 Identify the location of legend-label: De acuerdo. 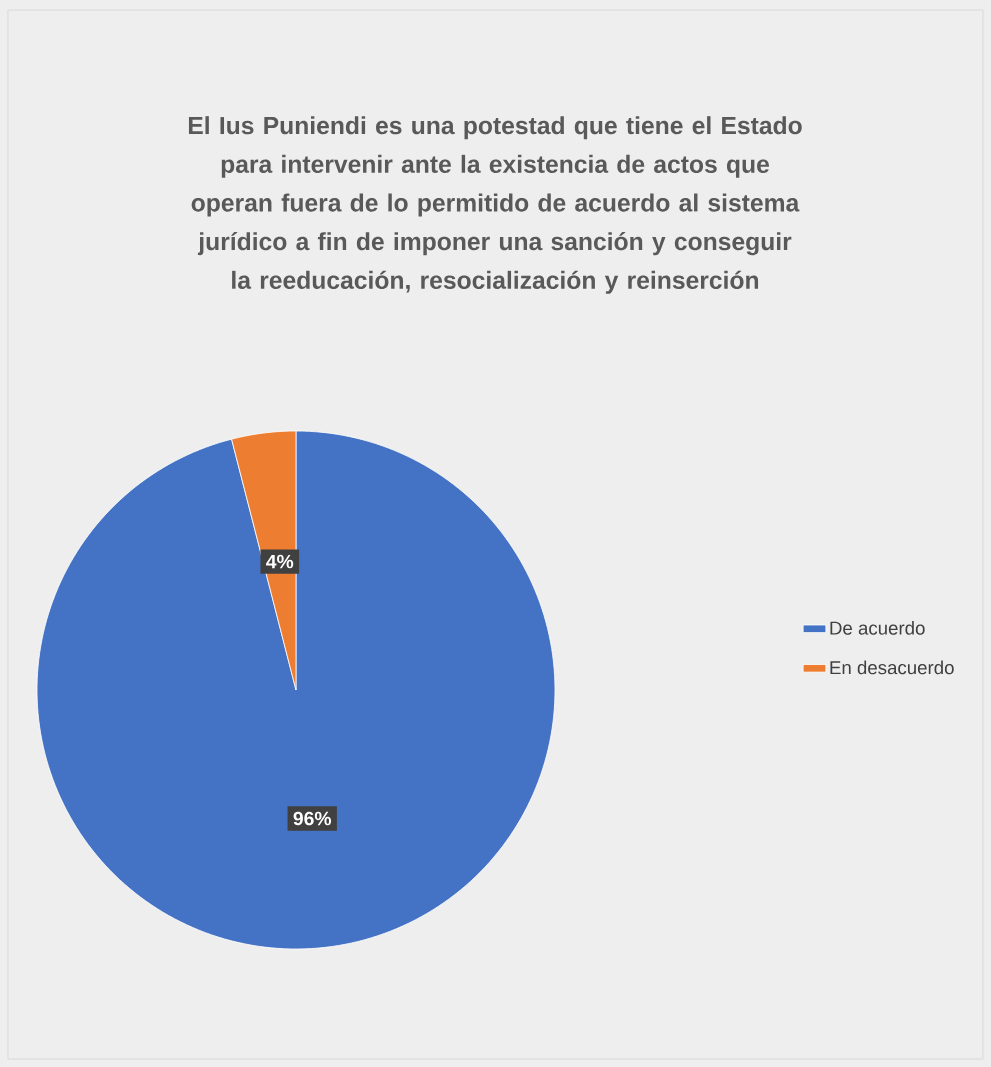
(877, 628).